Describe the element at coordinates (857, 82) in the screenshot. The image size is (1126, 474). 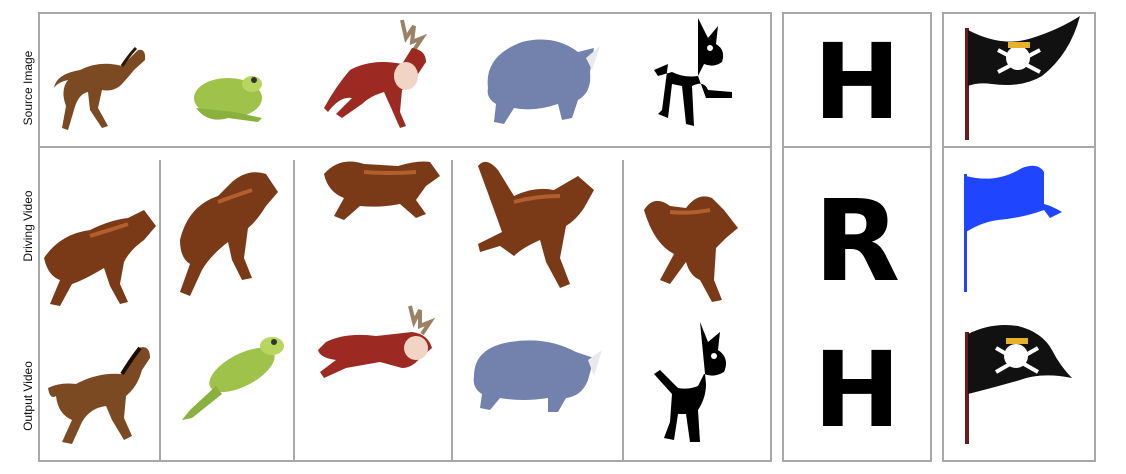
I see `source-letter: H` at that location.